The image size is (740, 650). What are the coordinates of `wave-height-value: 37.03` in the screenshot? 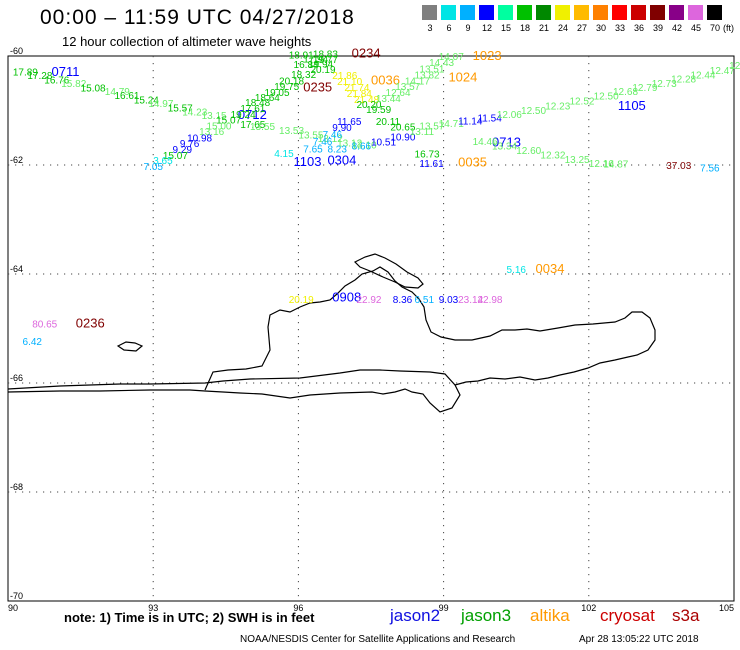 It's located at (678, 166).